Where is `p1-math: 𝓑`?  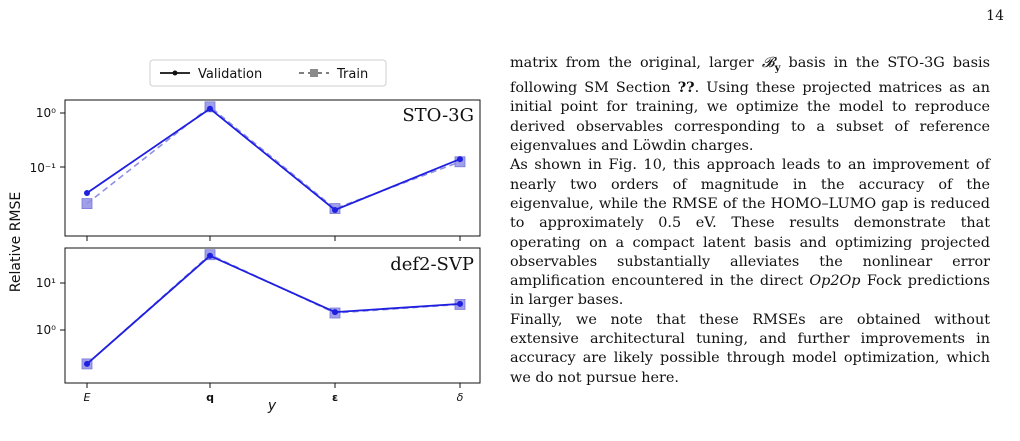 p1-math: 𝓑 is located at coordinates (768, 63).